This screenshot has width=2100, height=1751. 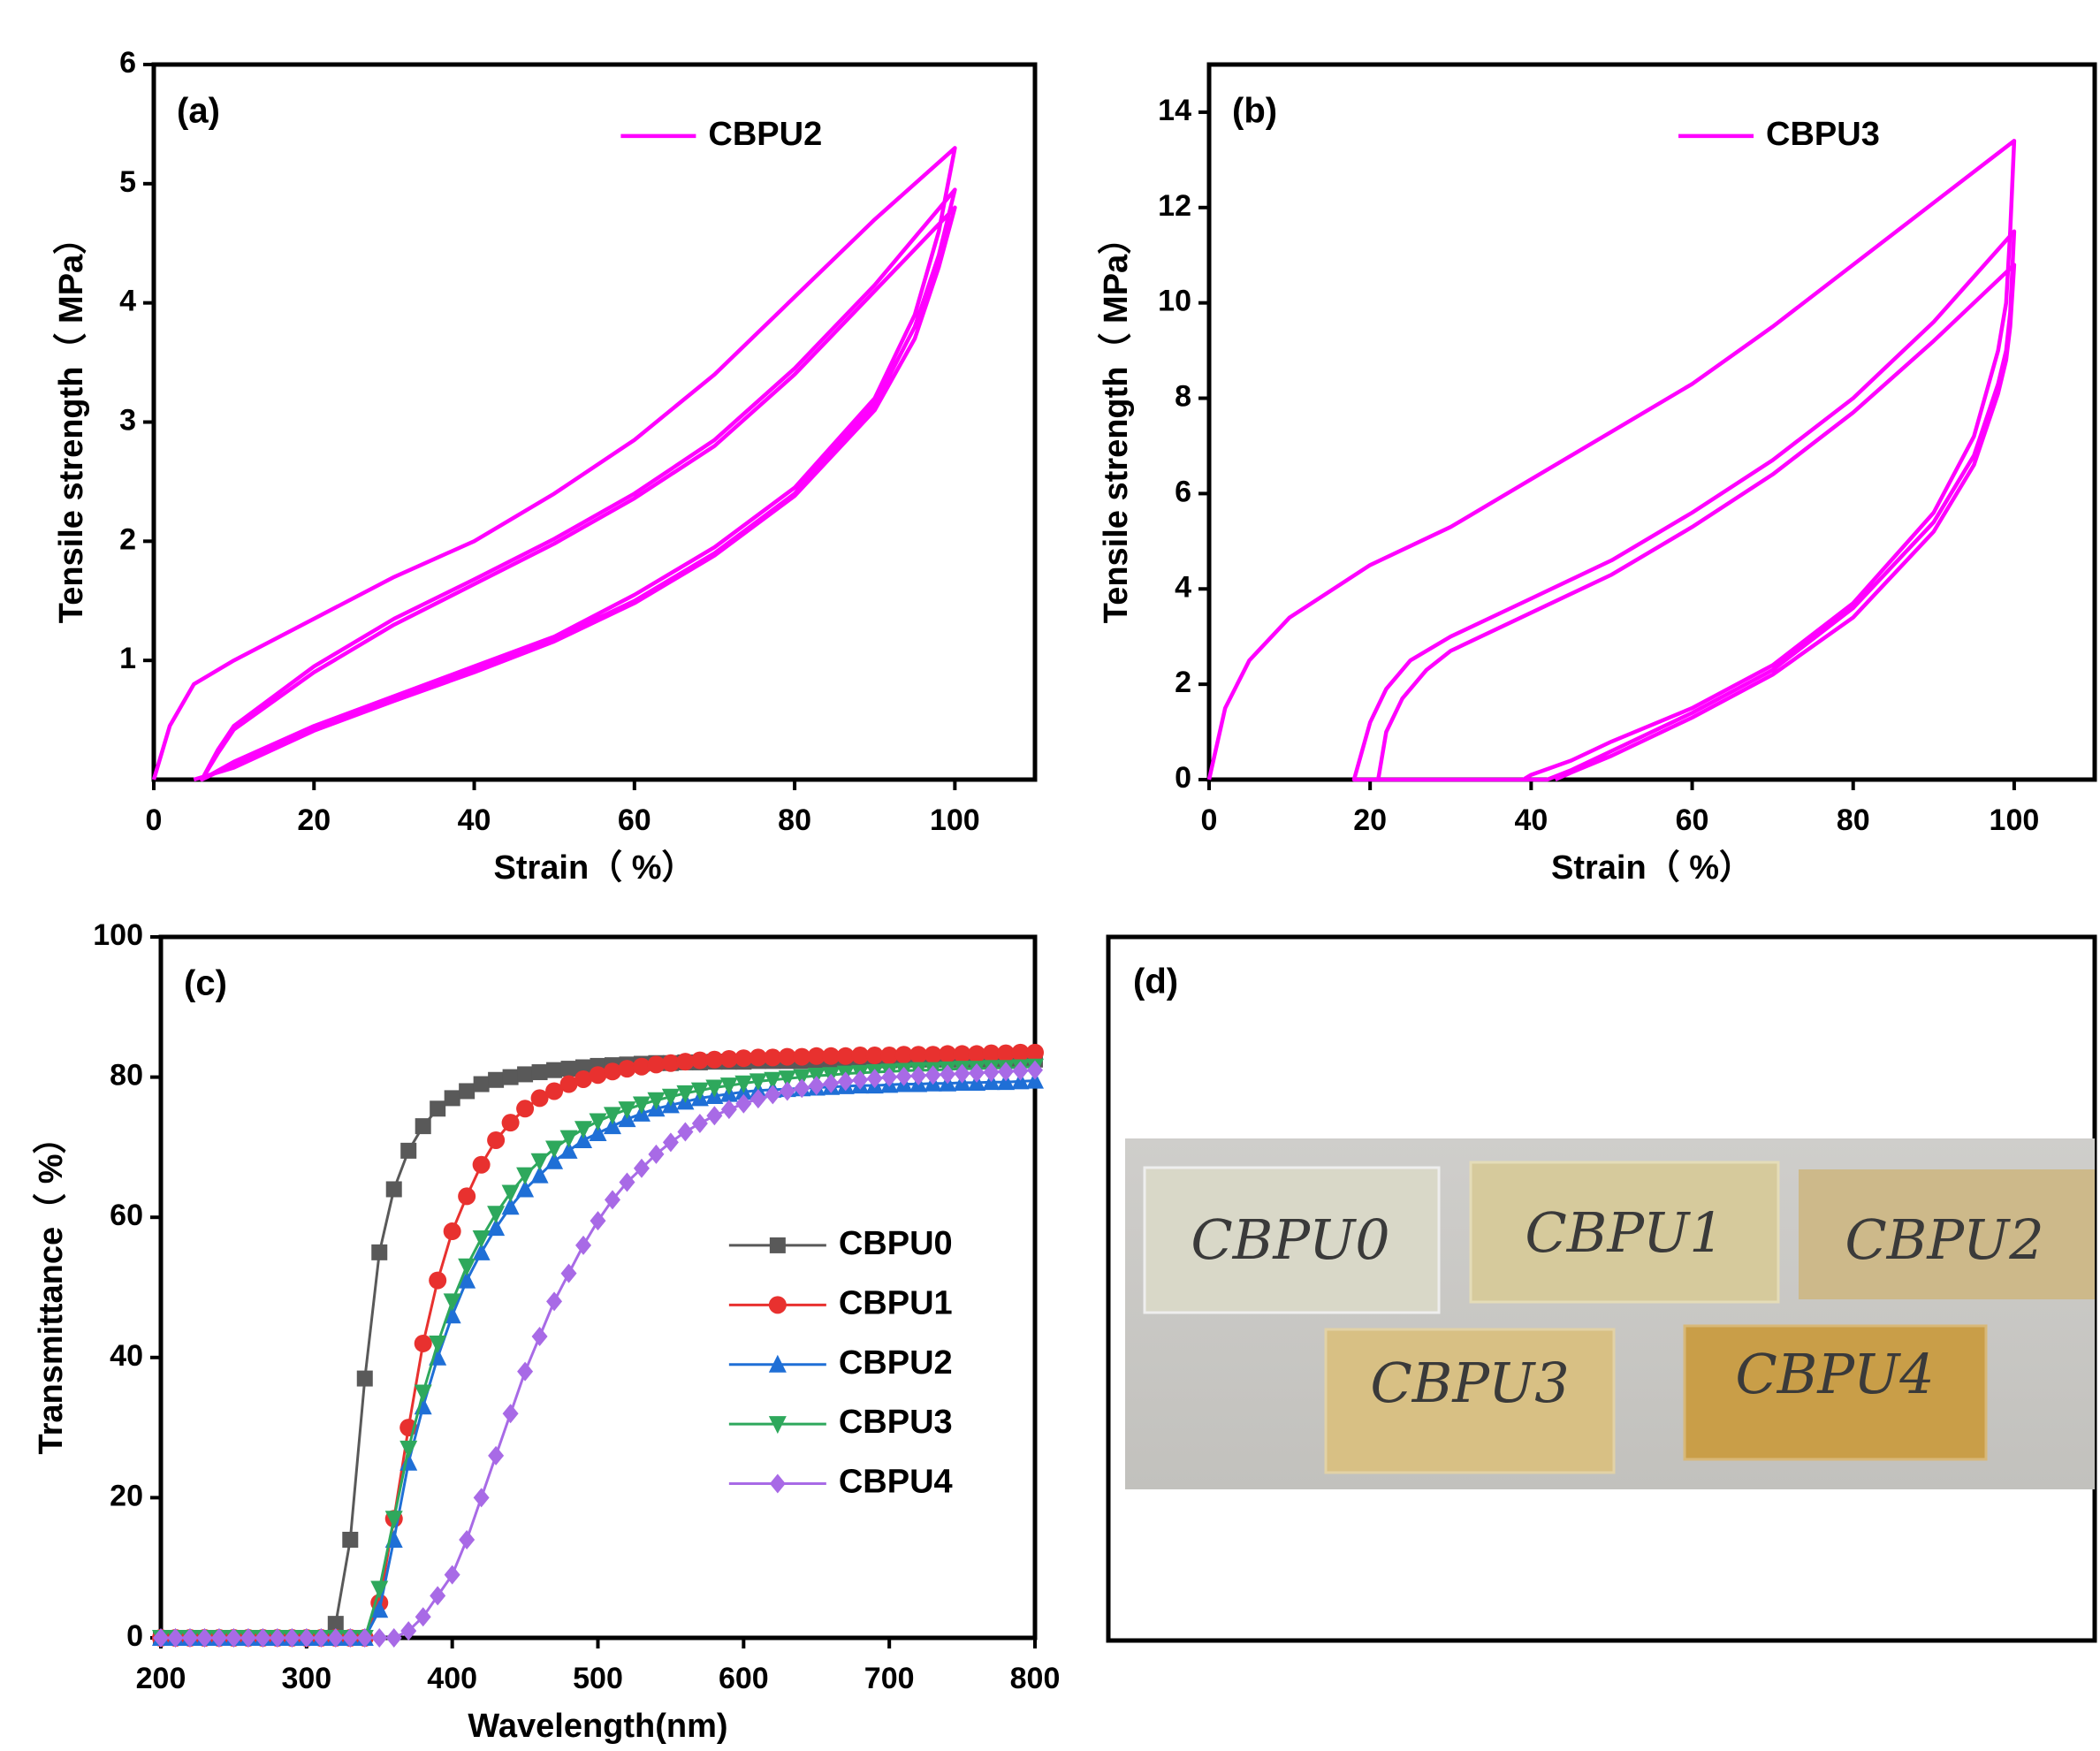 I want to click on x-tick-label: 700, so click(x=890, y=1678).